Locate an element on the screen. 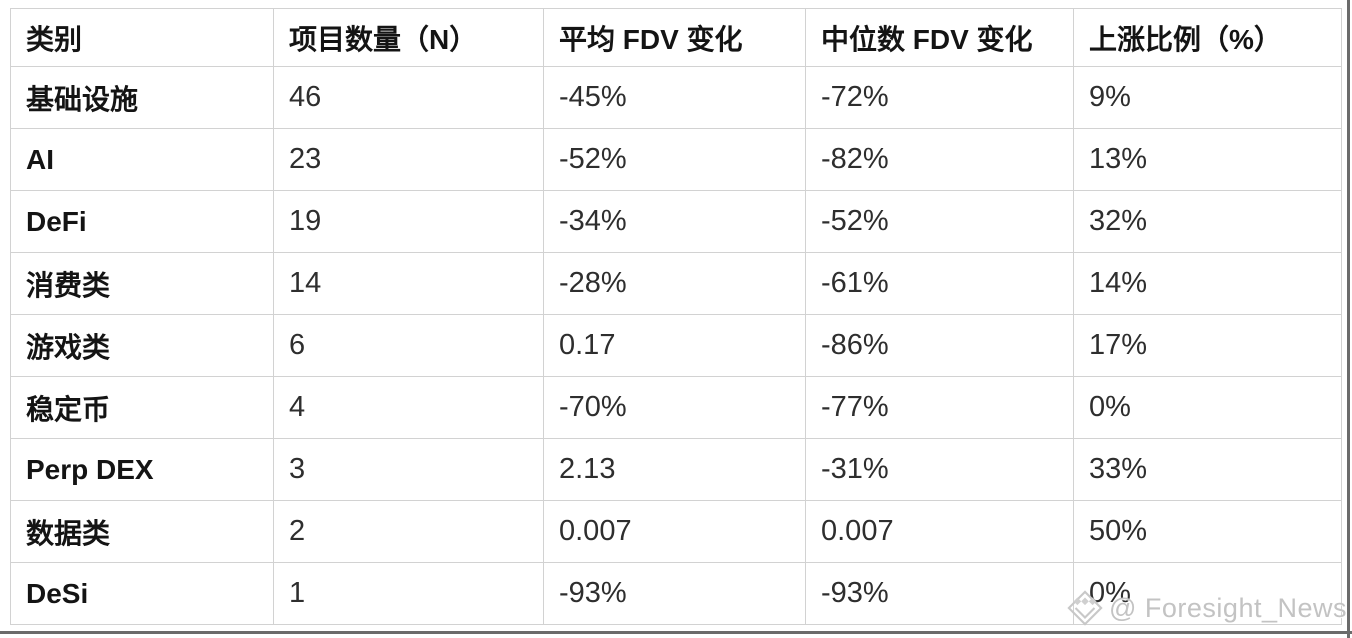 This screenshot has width=1352, height=638. cell-category: DeSi is located at coordinates (142, 593).